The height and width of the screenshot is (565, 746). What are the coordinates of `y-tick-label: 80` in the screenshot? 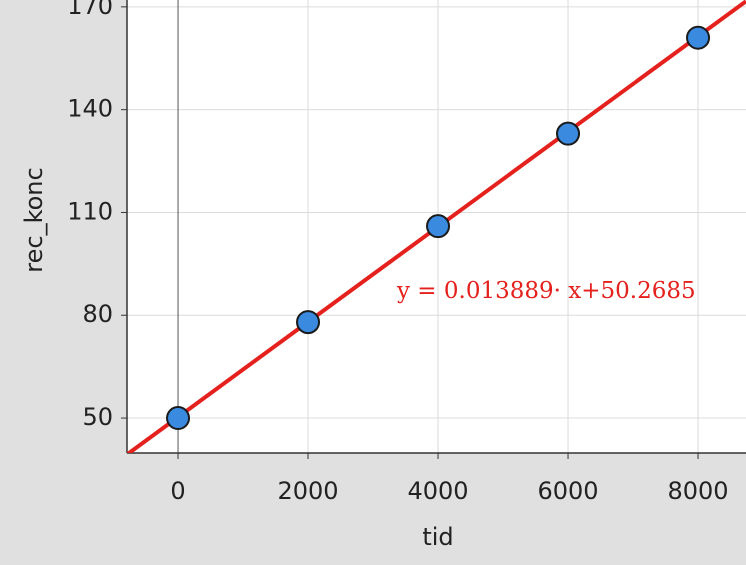 It's located at (97, 314).